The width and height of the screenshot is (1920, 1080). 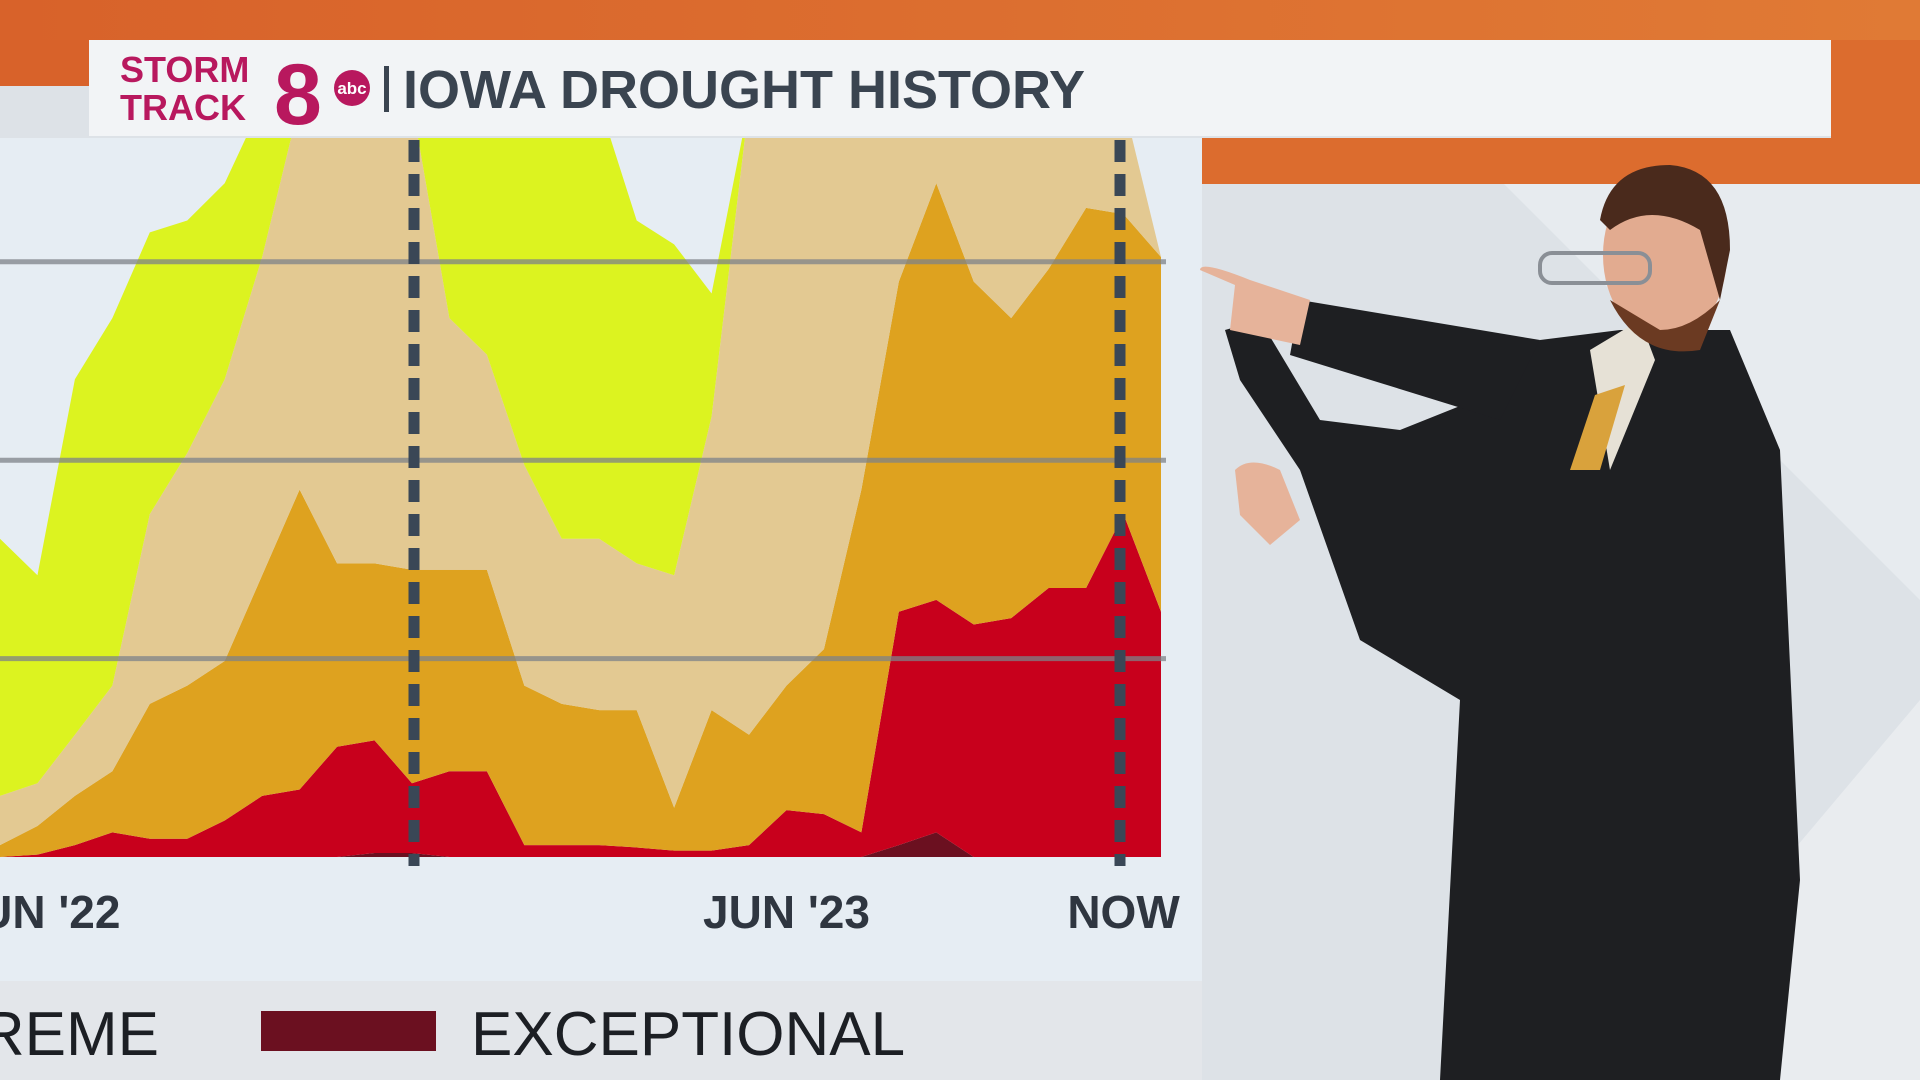 I want to click on network-logo: abc, so click(x=351, y=88).